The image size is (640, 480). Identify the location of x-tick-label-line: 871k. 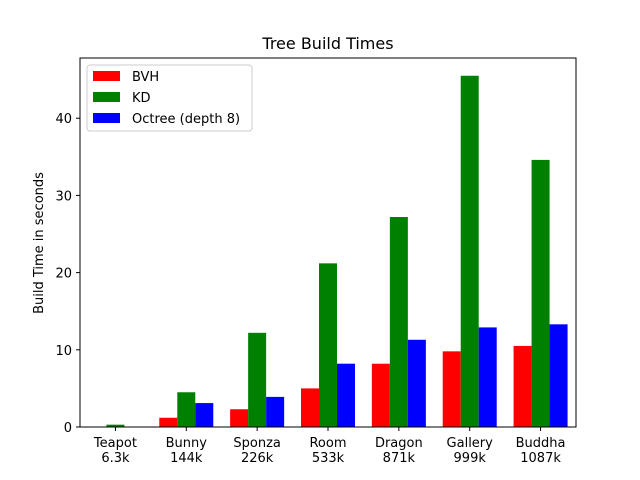
(399, 458).